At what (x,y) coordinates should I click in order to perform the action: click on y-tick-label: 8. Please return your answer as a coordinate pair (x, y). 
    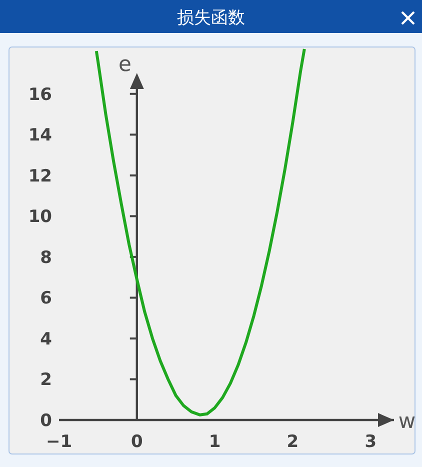
    Looking at the image, I should click on (46, 258).